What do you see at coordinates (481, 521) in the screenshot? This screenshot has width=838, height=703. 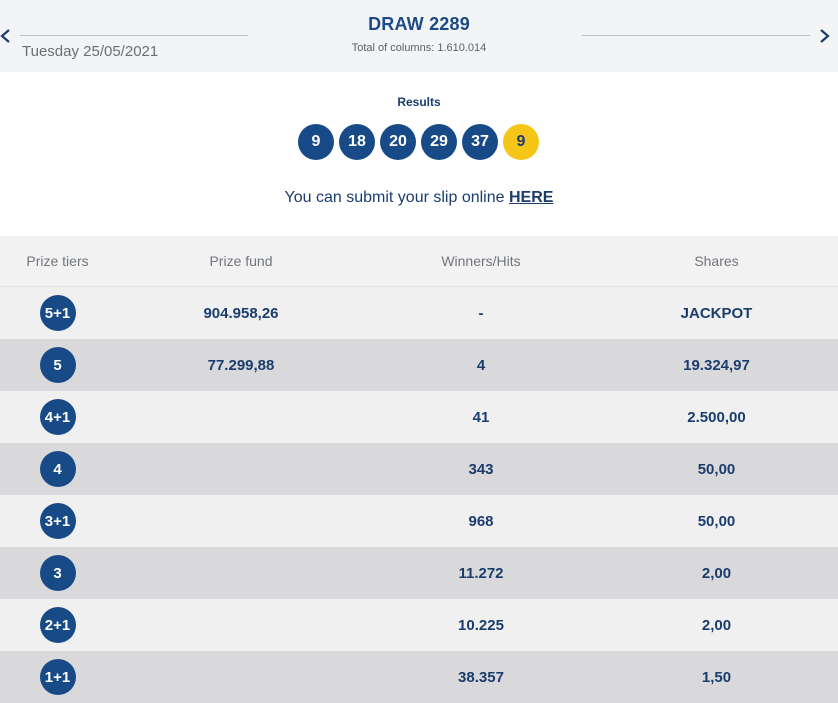 I see `winners-cell: 968` at bounding box center [481, 521].